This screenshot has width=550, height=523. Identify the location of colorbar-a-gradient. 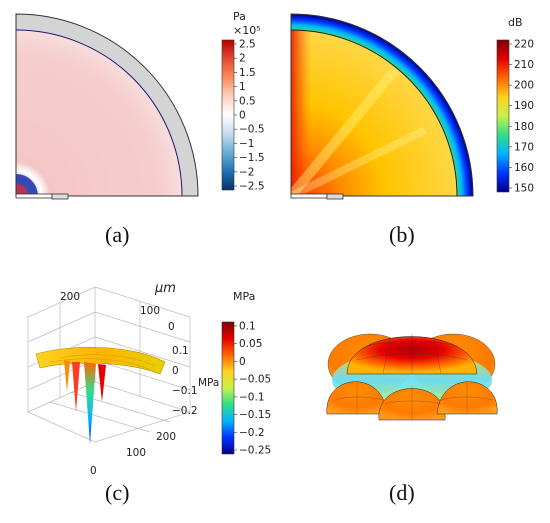
(228, 115).